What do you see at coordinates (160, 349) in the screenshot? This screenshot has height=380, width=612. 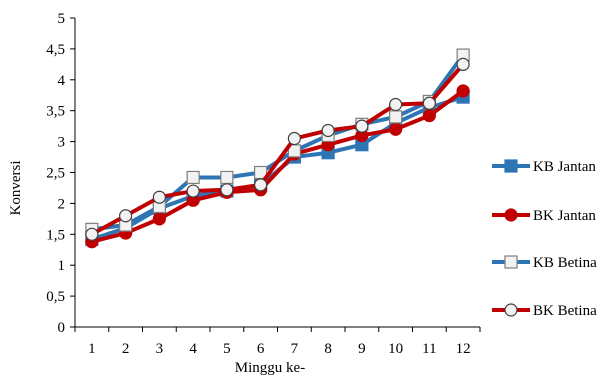 I see `x-tick-label: 3` at bounding box center [160, 349].